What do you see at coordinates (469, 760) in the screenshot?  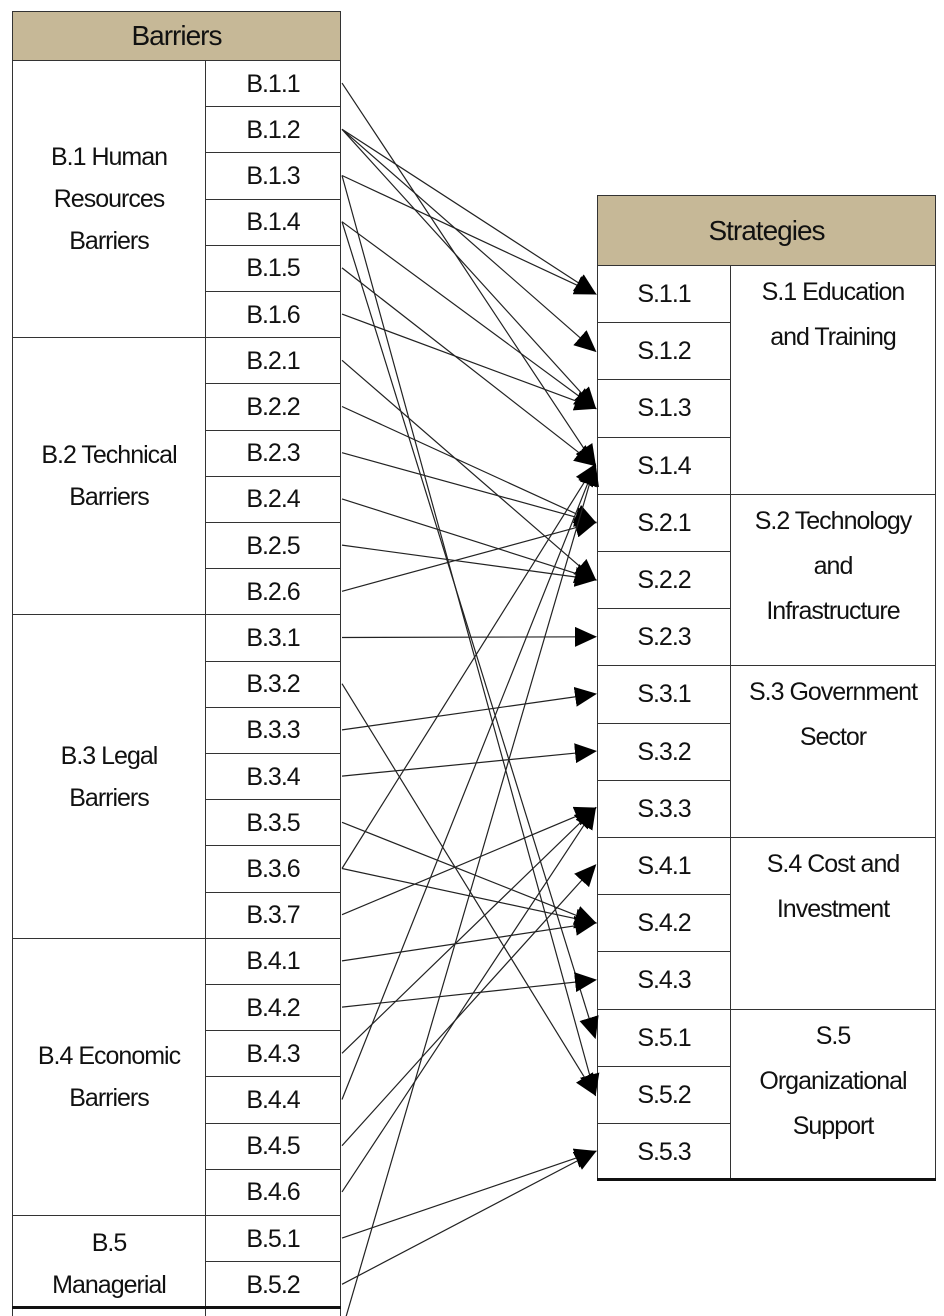 I see `link-B.3.4-to-S.3.2` at bounding box center [469, 760].